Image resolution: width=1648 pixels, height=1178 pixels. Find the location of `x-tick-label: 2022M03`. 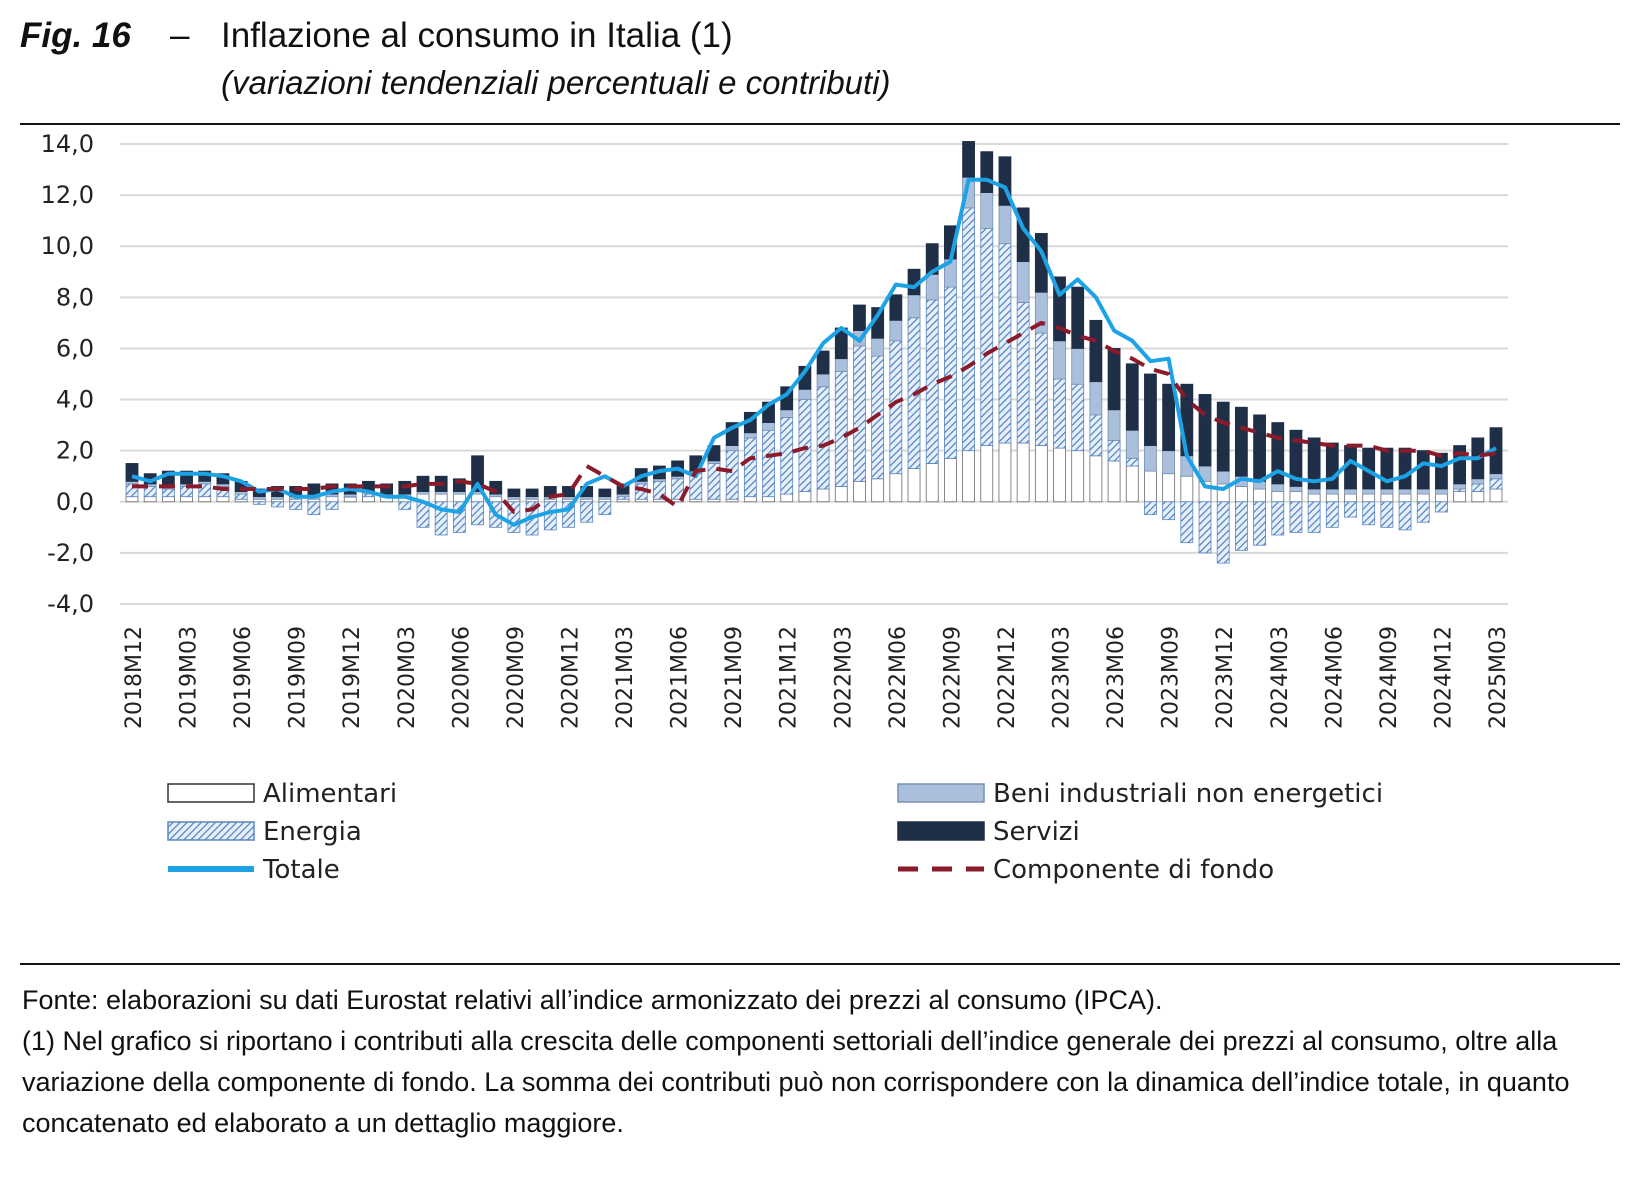

x-tick-label: 2022M03 is located at coordinates (843, 677).